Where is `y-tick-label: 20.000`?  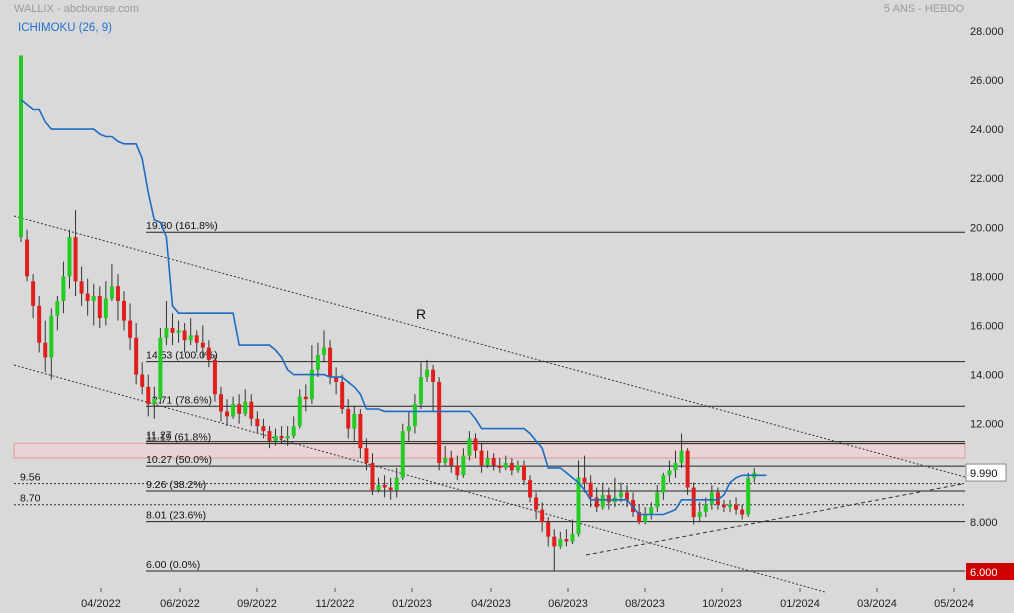
y-tick-label: 20.000 is located at coordinates (987, 228).